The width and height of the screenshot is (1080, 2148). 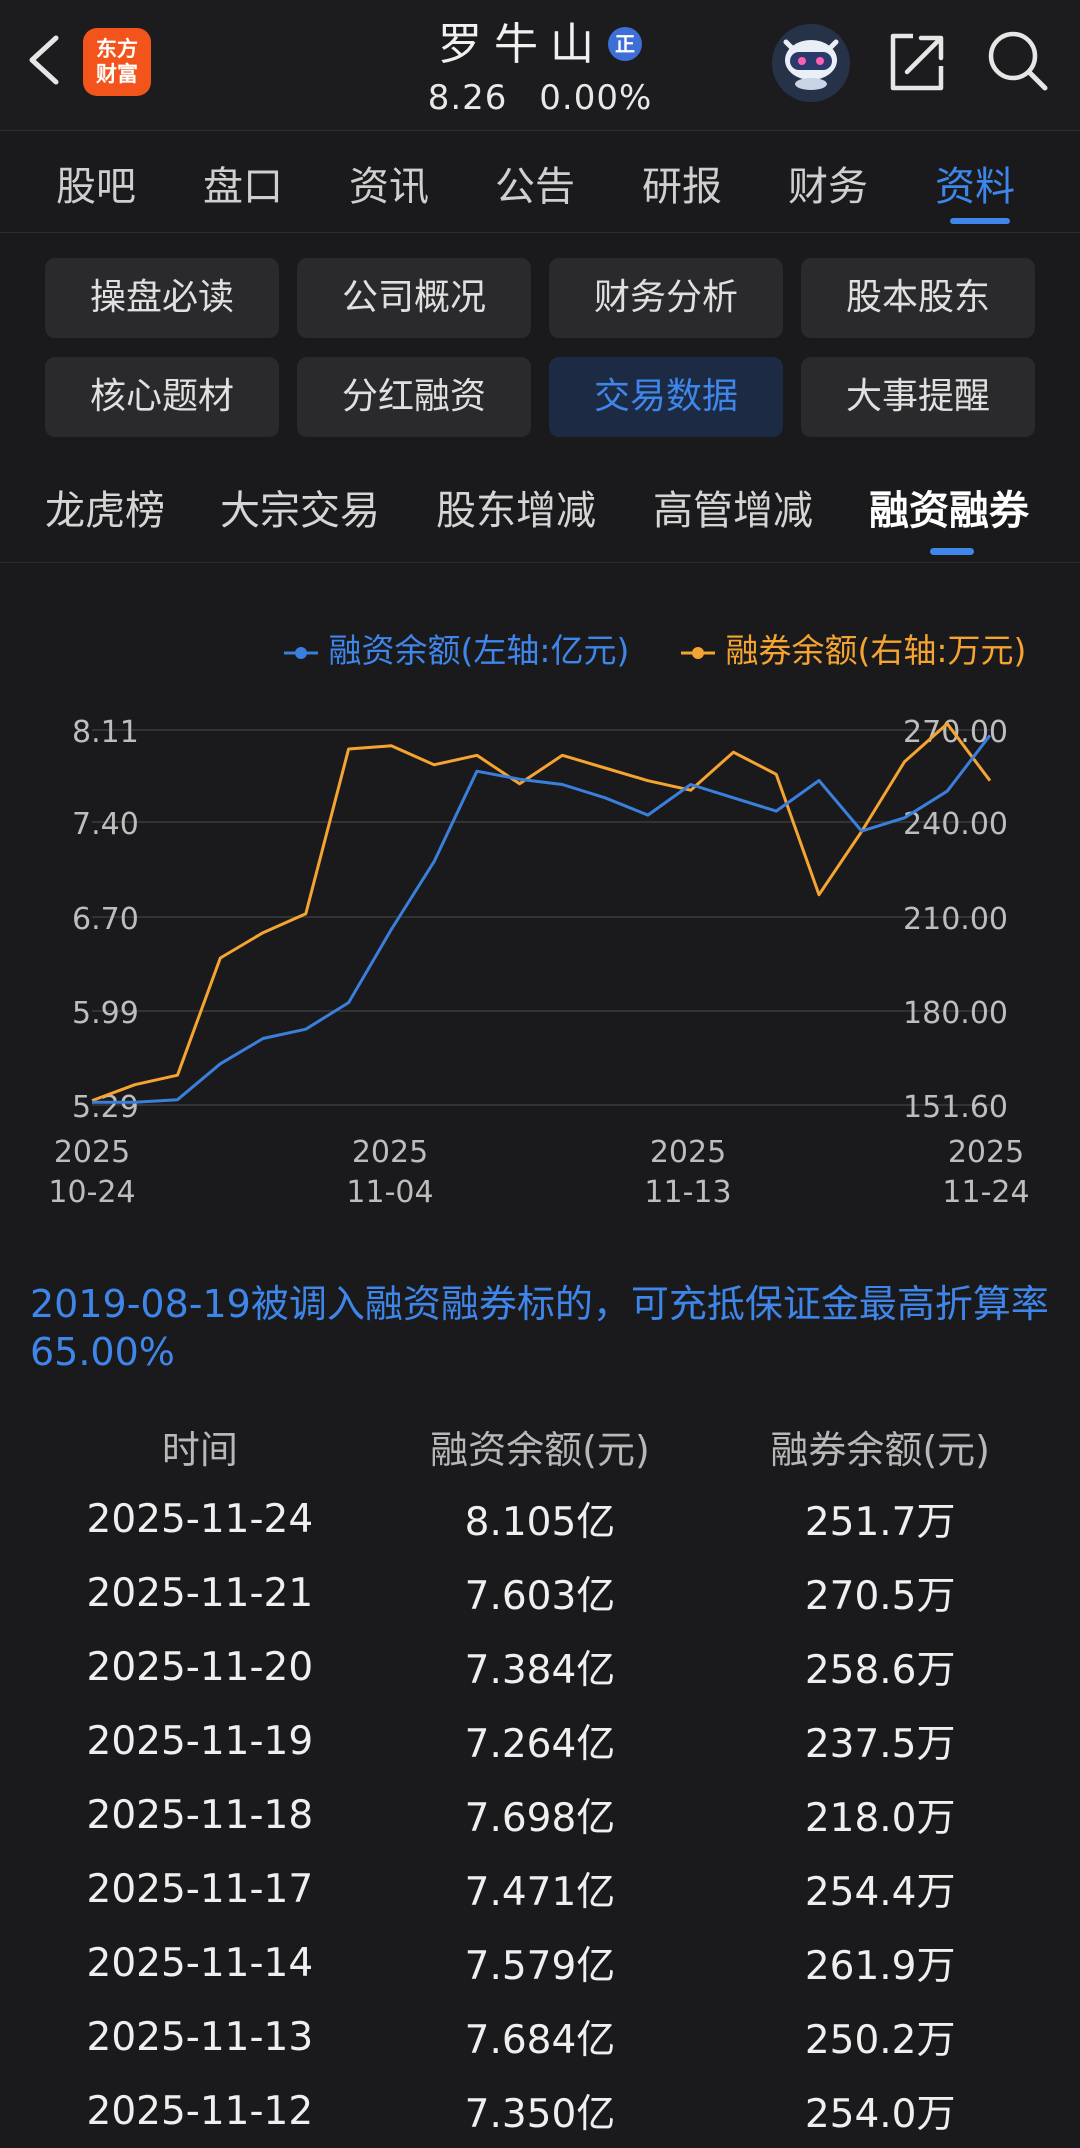 I want to click on financing-balance-line, so click(x=542, y=919).